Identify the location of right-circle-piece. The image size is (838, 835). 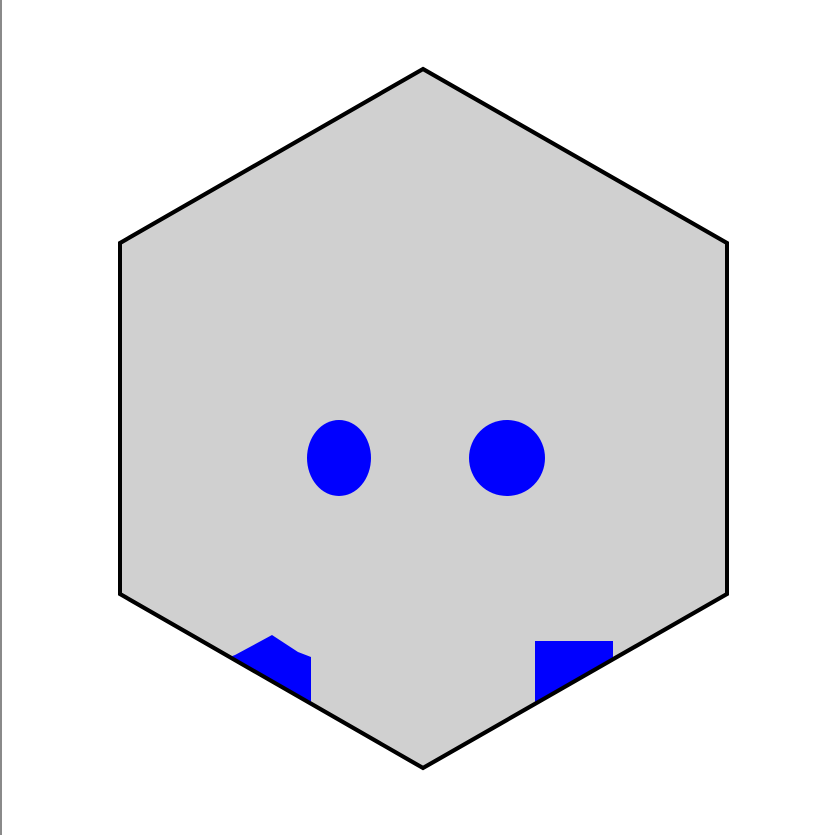
(507, 458).